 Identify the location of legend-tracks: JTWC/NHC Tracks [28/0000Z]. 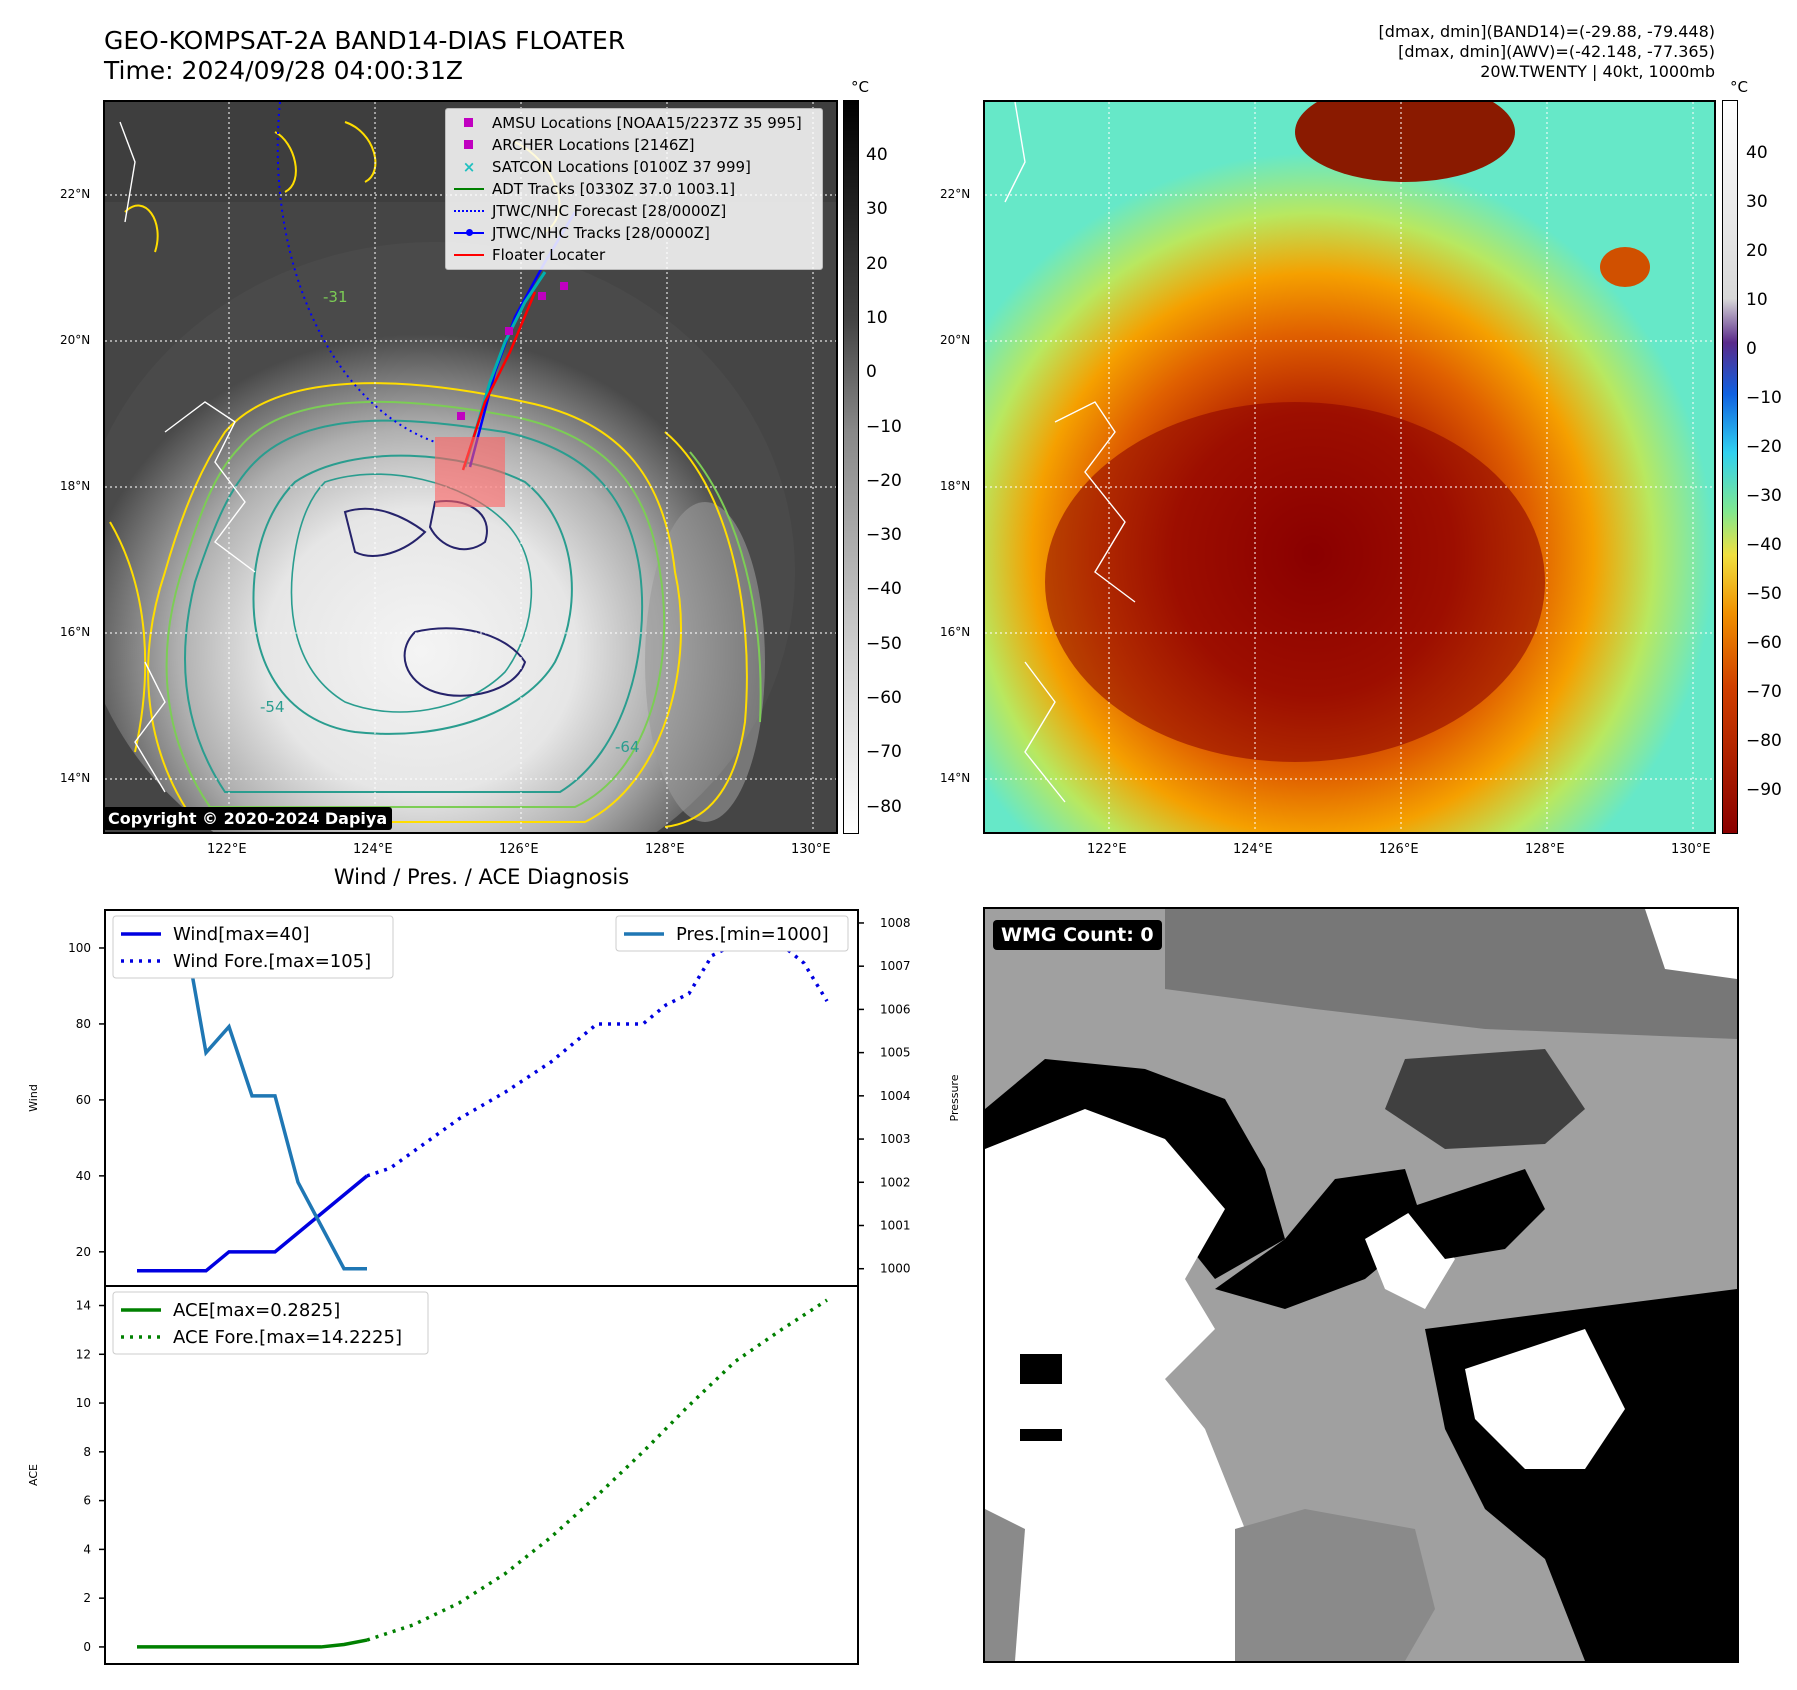
(634, 233).